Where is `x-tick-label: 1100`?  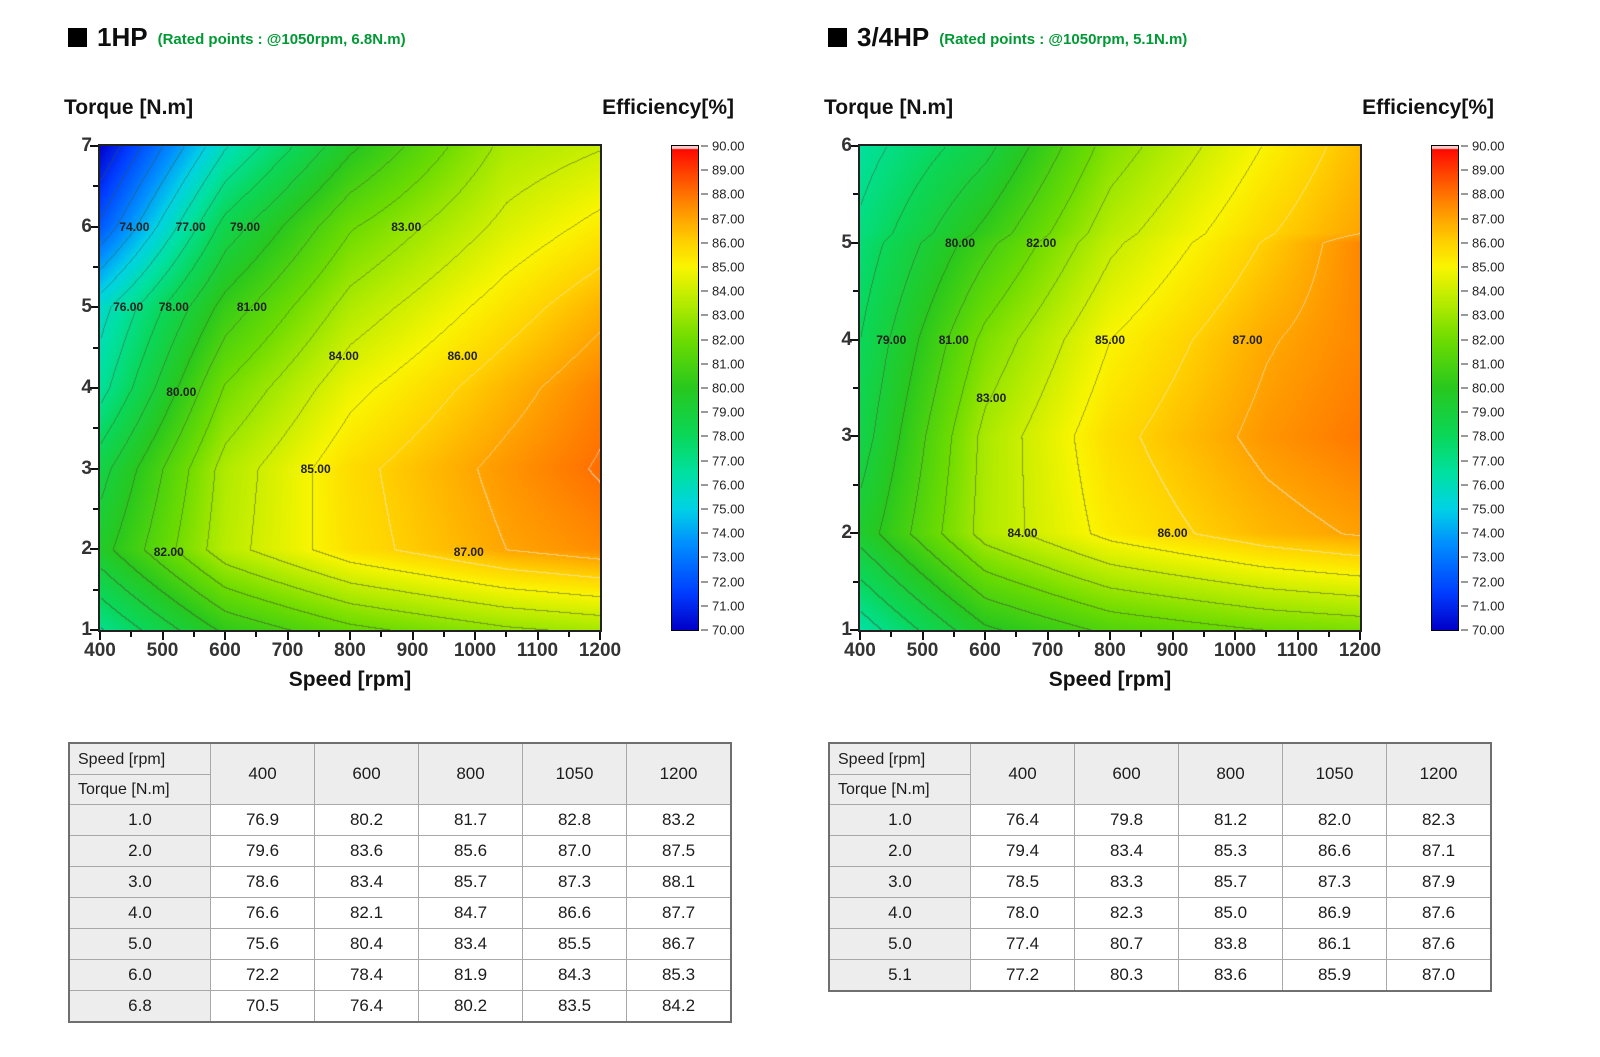 x-tick-label: 1100 is located at coordinates (1297, 650).